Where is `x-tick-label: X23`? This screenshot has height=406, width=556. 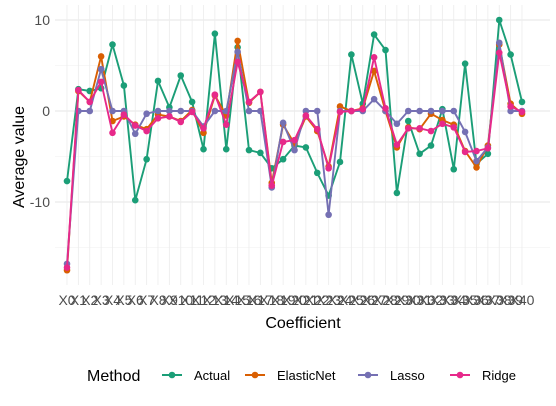
x-tick-label: X23 is located at coordinates (328, 300).